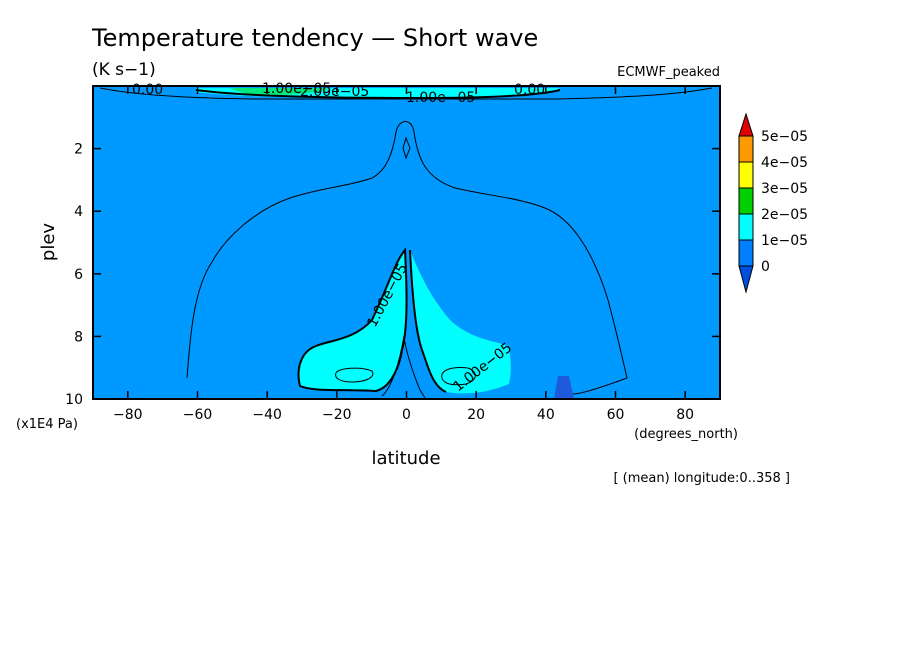 This screenshot has width=904, height=659. What do you see at coordinates (701, 478) in the screenshot?
I see `subtitle-label: [ (mean) longitude:0..358 ]` at bounding box center [701, 478].